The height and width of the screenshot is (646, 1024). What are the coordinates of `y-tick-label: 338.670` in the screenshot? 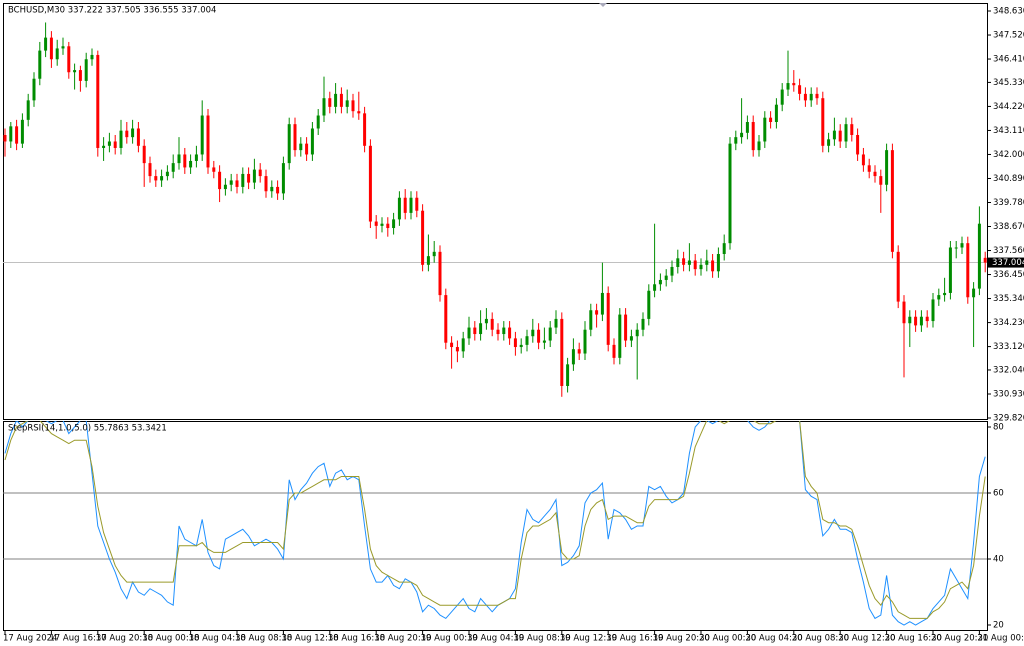 It's located at (1008, 227).